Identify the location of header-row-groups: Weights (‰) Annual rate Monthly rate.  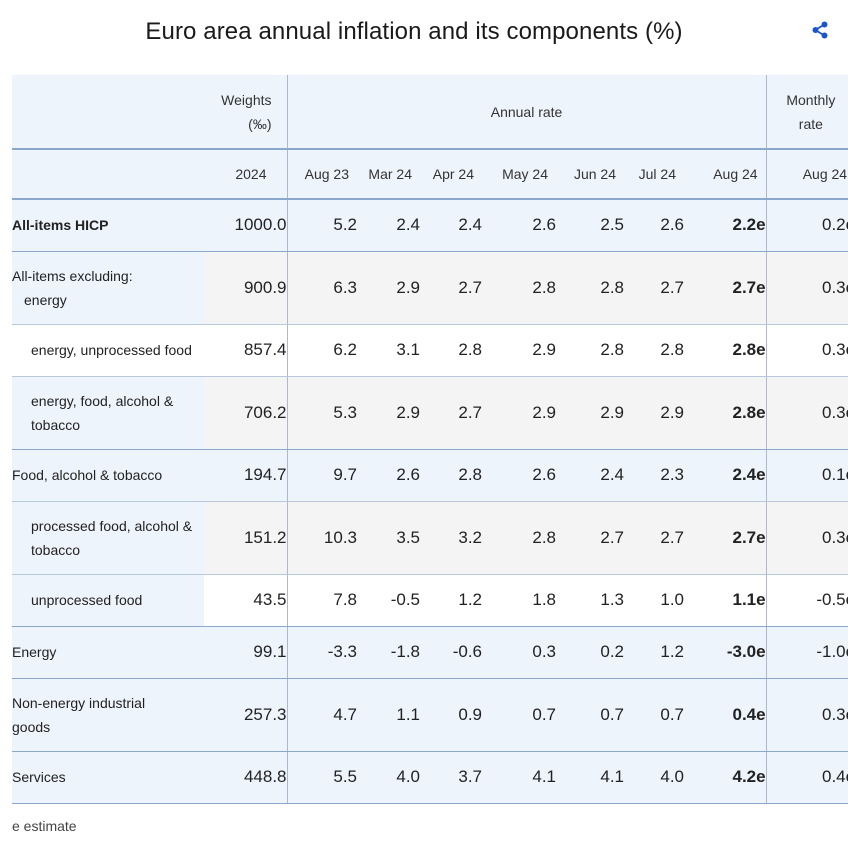
(430, 112).